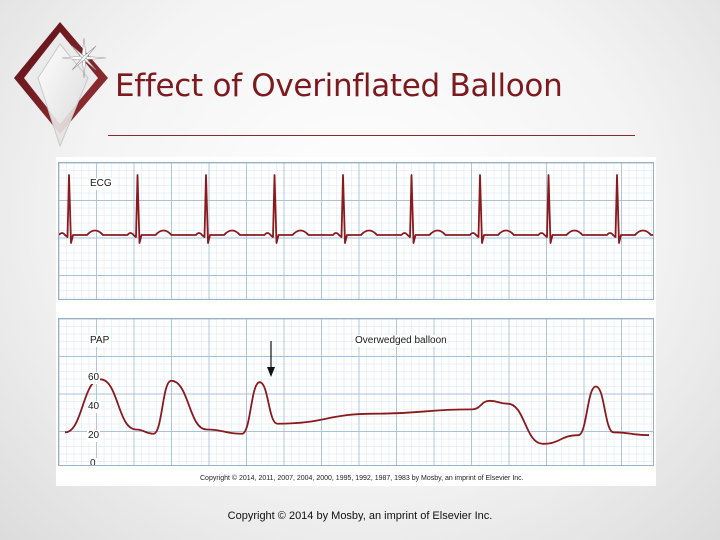 The width and height of the screenshot is (720, 540). I want to click on ecg-label: ECG, so click(101, 184).